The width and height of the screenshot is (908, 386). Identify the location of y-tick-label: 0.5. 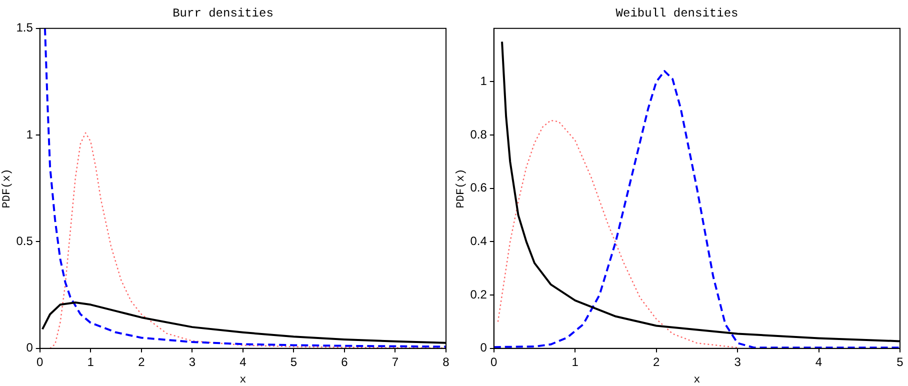
(25, 241).